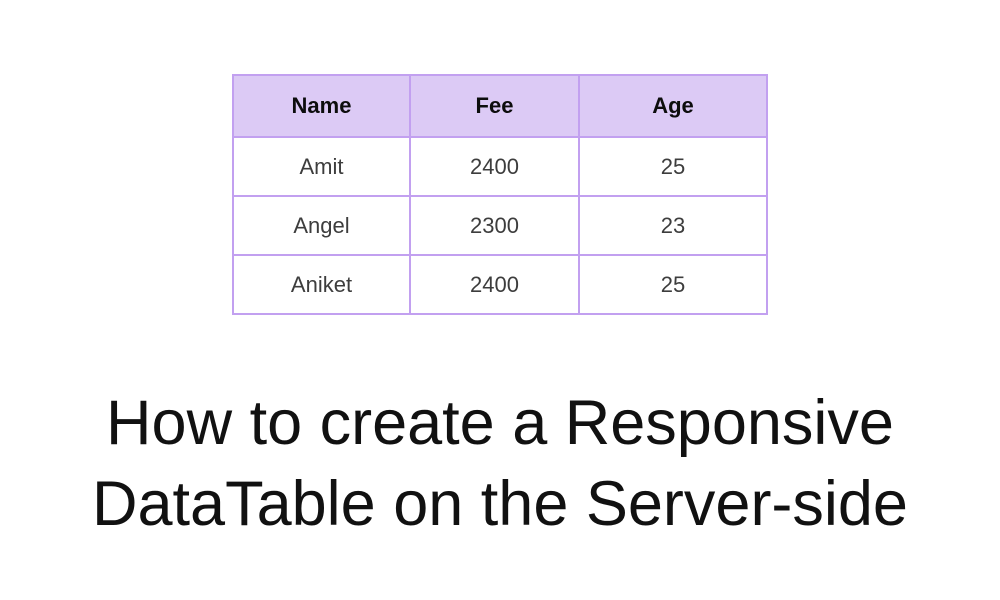  Describe the element at coordinates (321, 166) in the screenshot. I see `table-cell-name: Amit` at that location.